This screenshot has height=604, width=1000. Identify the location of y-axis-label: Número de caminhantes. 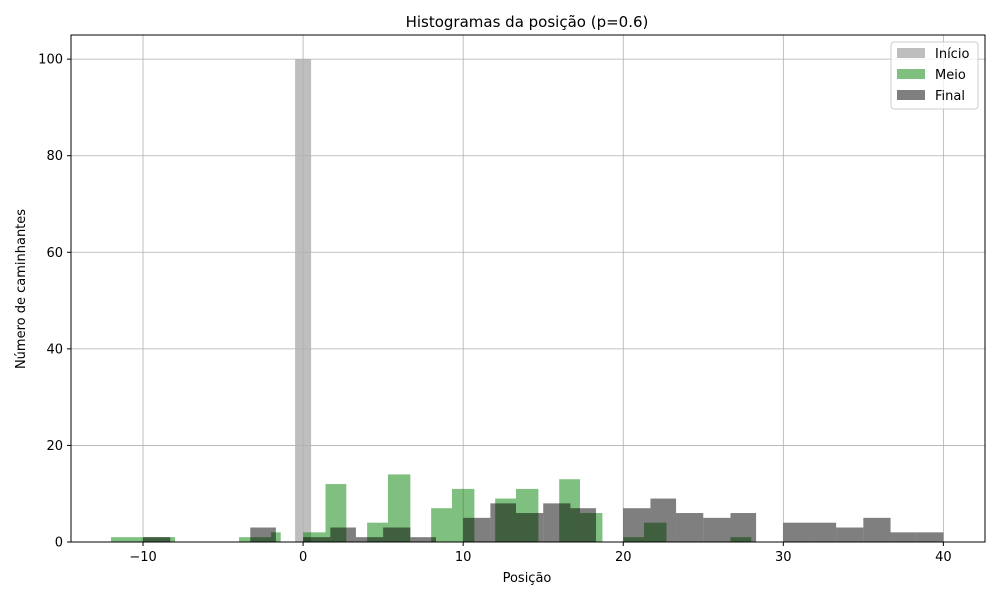
(21, 289).